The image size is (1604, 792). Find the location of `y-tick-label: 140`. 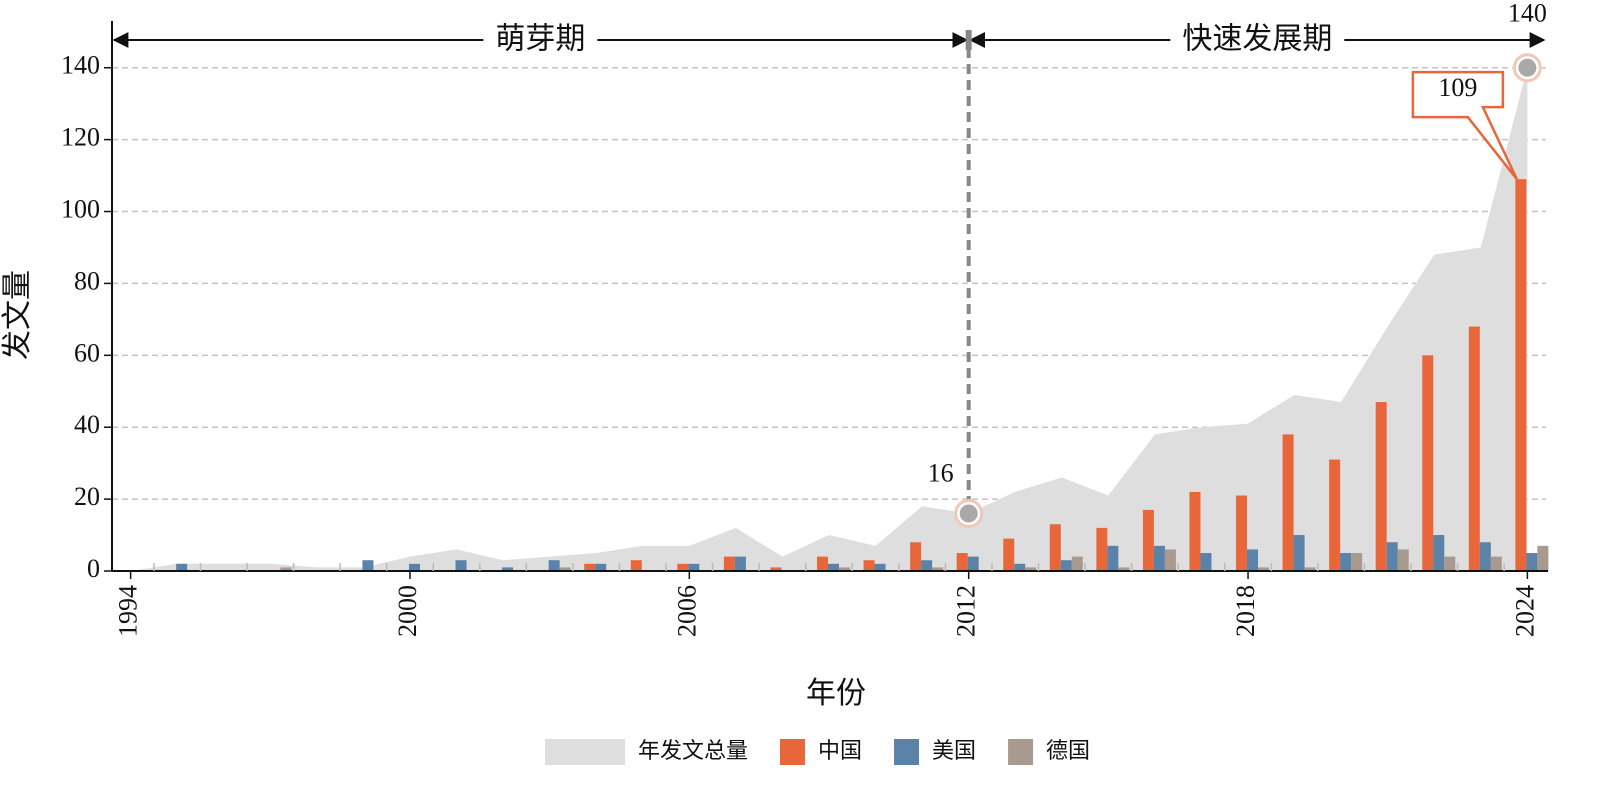

y-tick-label: 140 is located at coordinates (80, 65).